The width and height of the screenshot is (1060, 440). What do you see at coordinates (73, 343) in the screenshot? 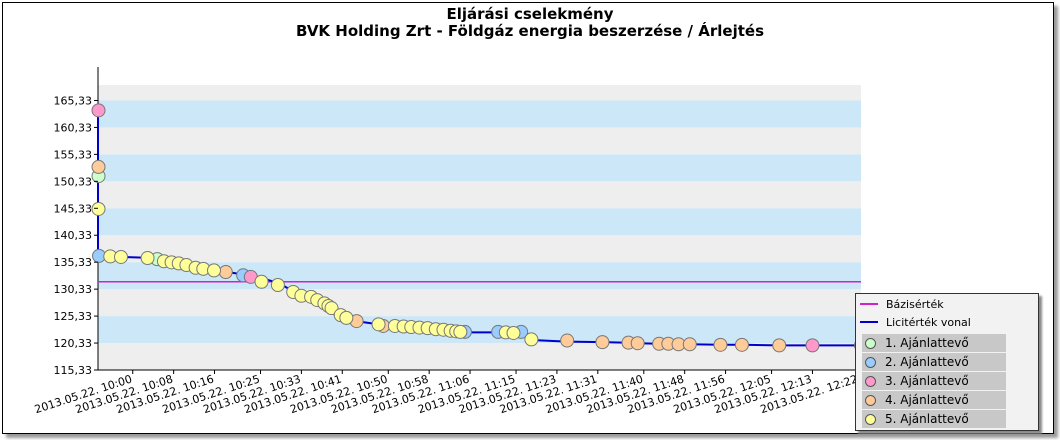
I see `y-tick-label: 120,33` at bounding box center [73, 343].